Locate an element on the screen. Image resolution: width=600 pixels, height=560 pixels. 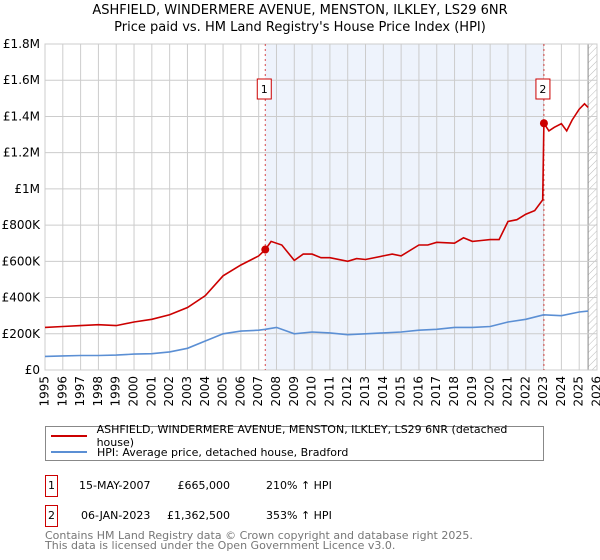
x-tick-label: 2000 is located at coordinates (134, 391).